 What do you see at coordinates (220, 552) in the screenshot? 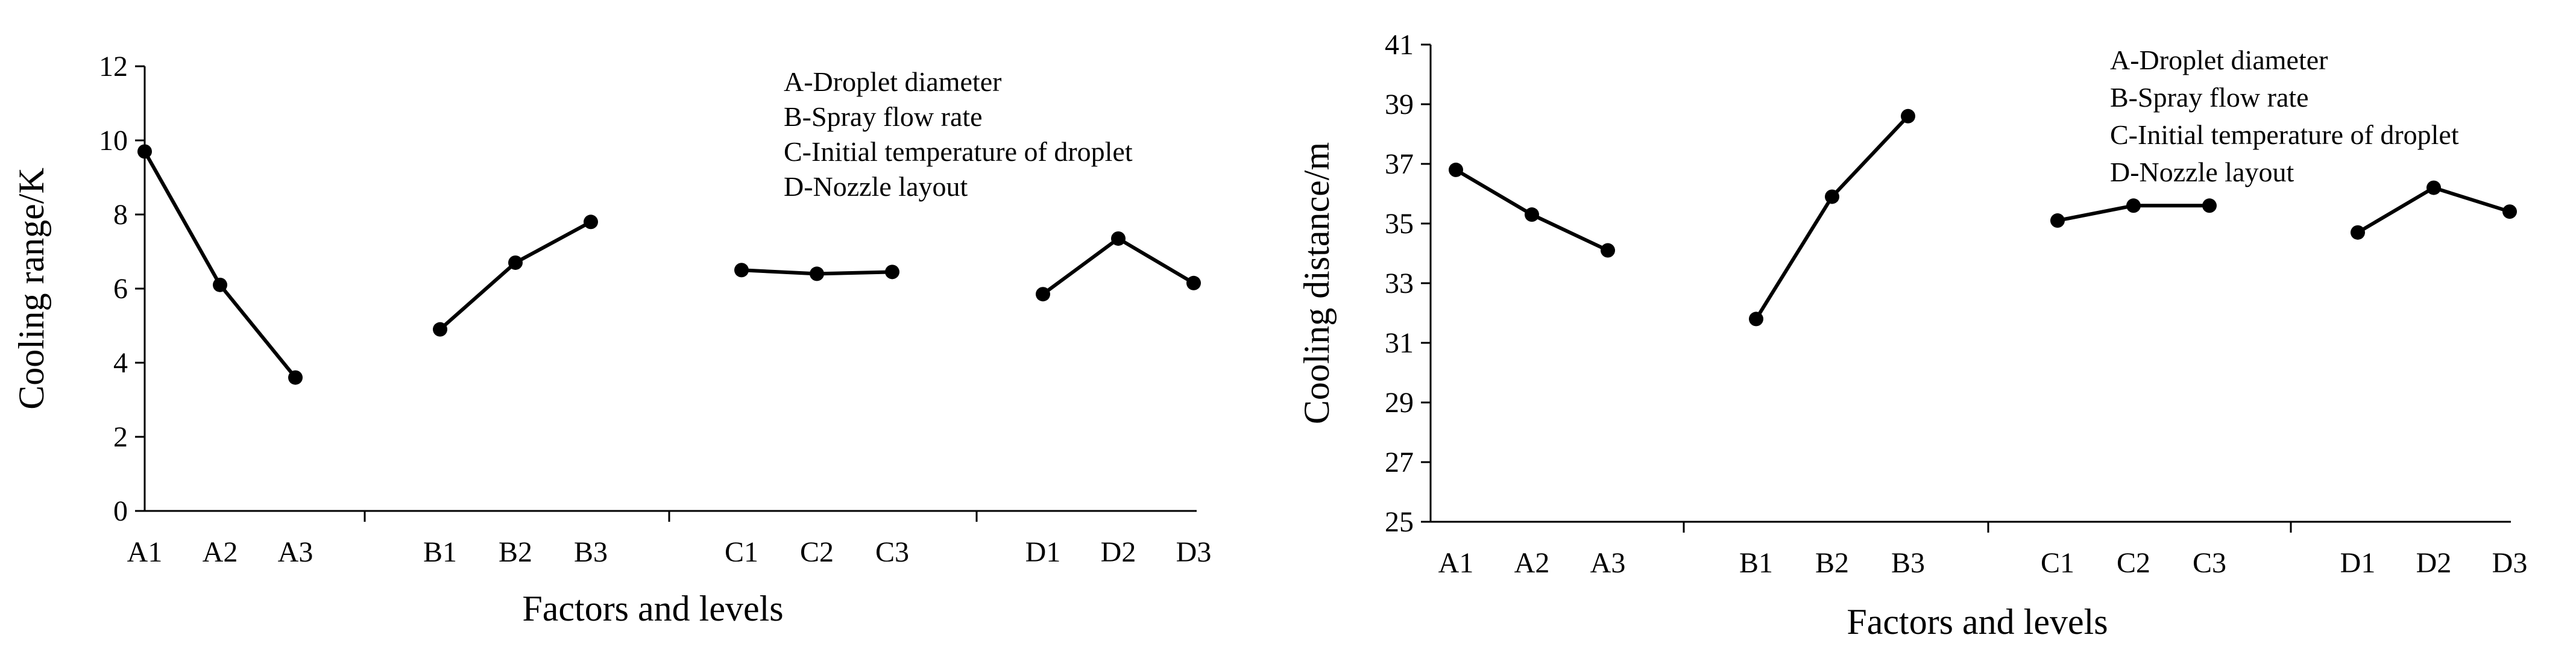
I see `chart-1-x-tick-label: A2` at bounding box center [220, 552].